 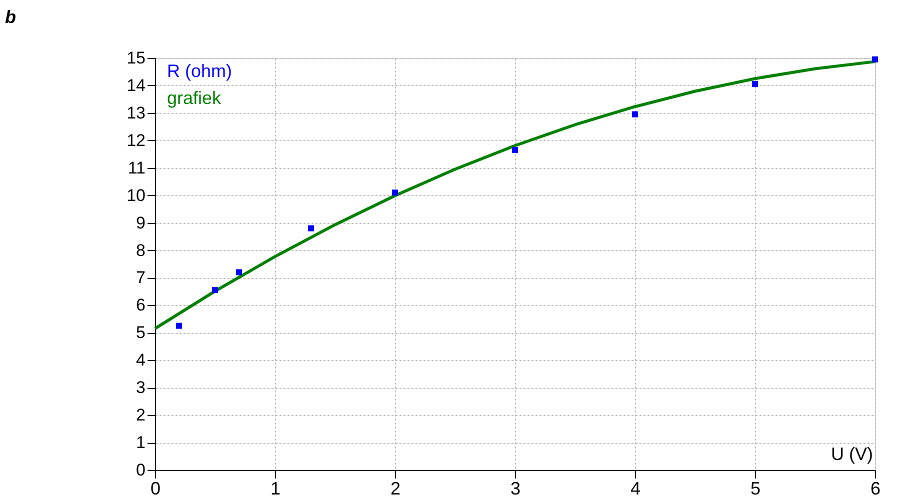 I want to click on y-tick-label: 11, so click(x=137, y=168).